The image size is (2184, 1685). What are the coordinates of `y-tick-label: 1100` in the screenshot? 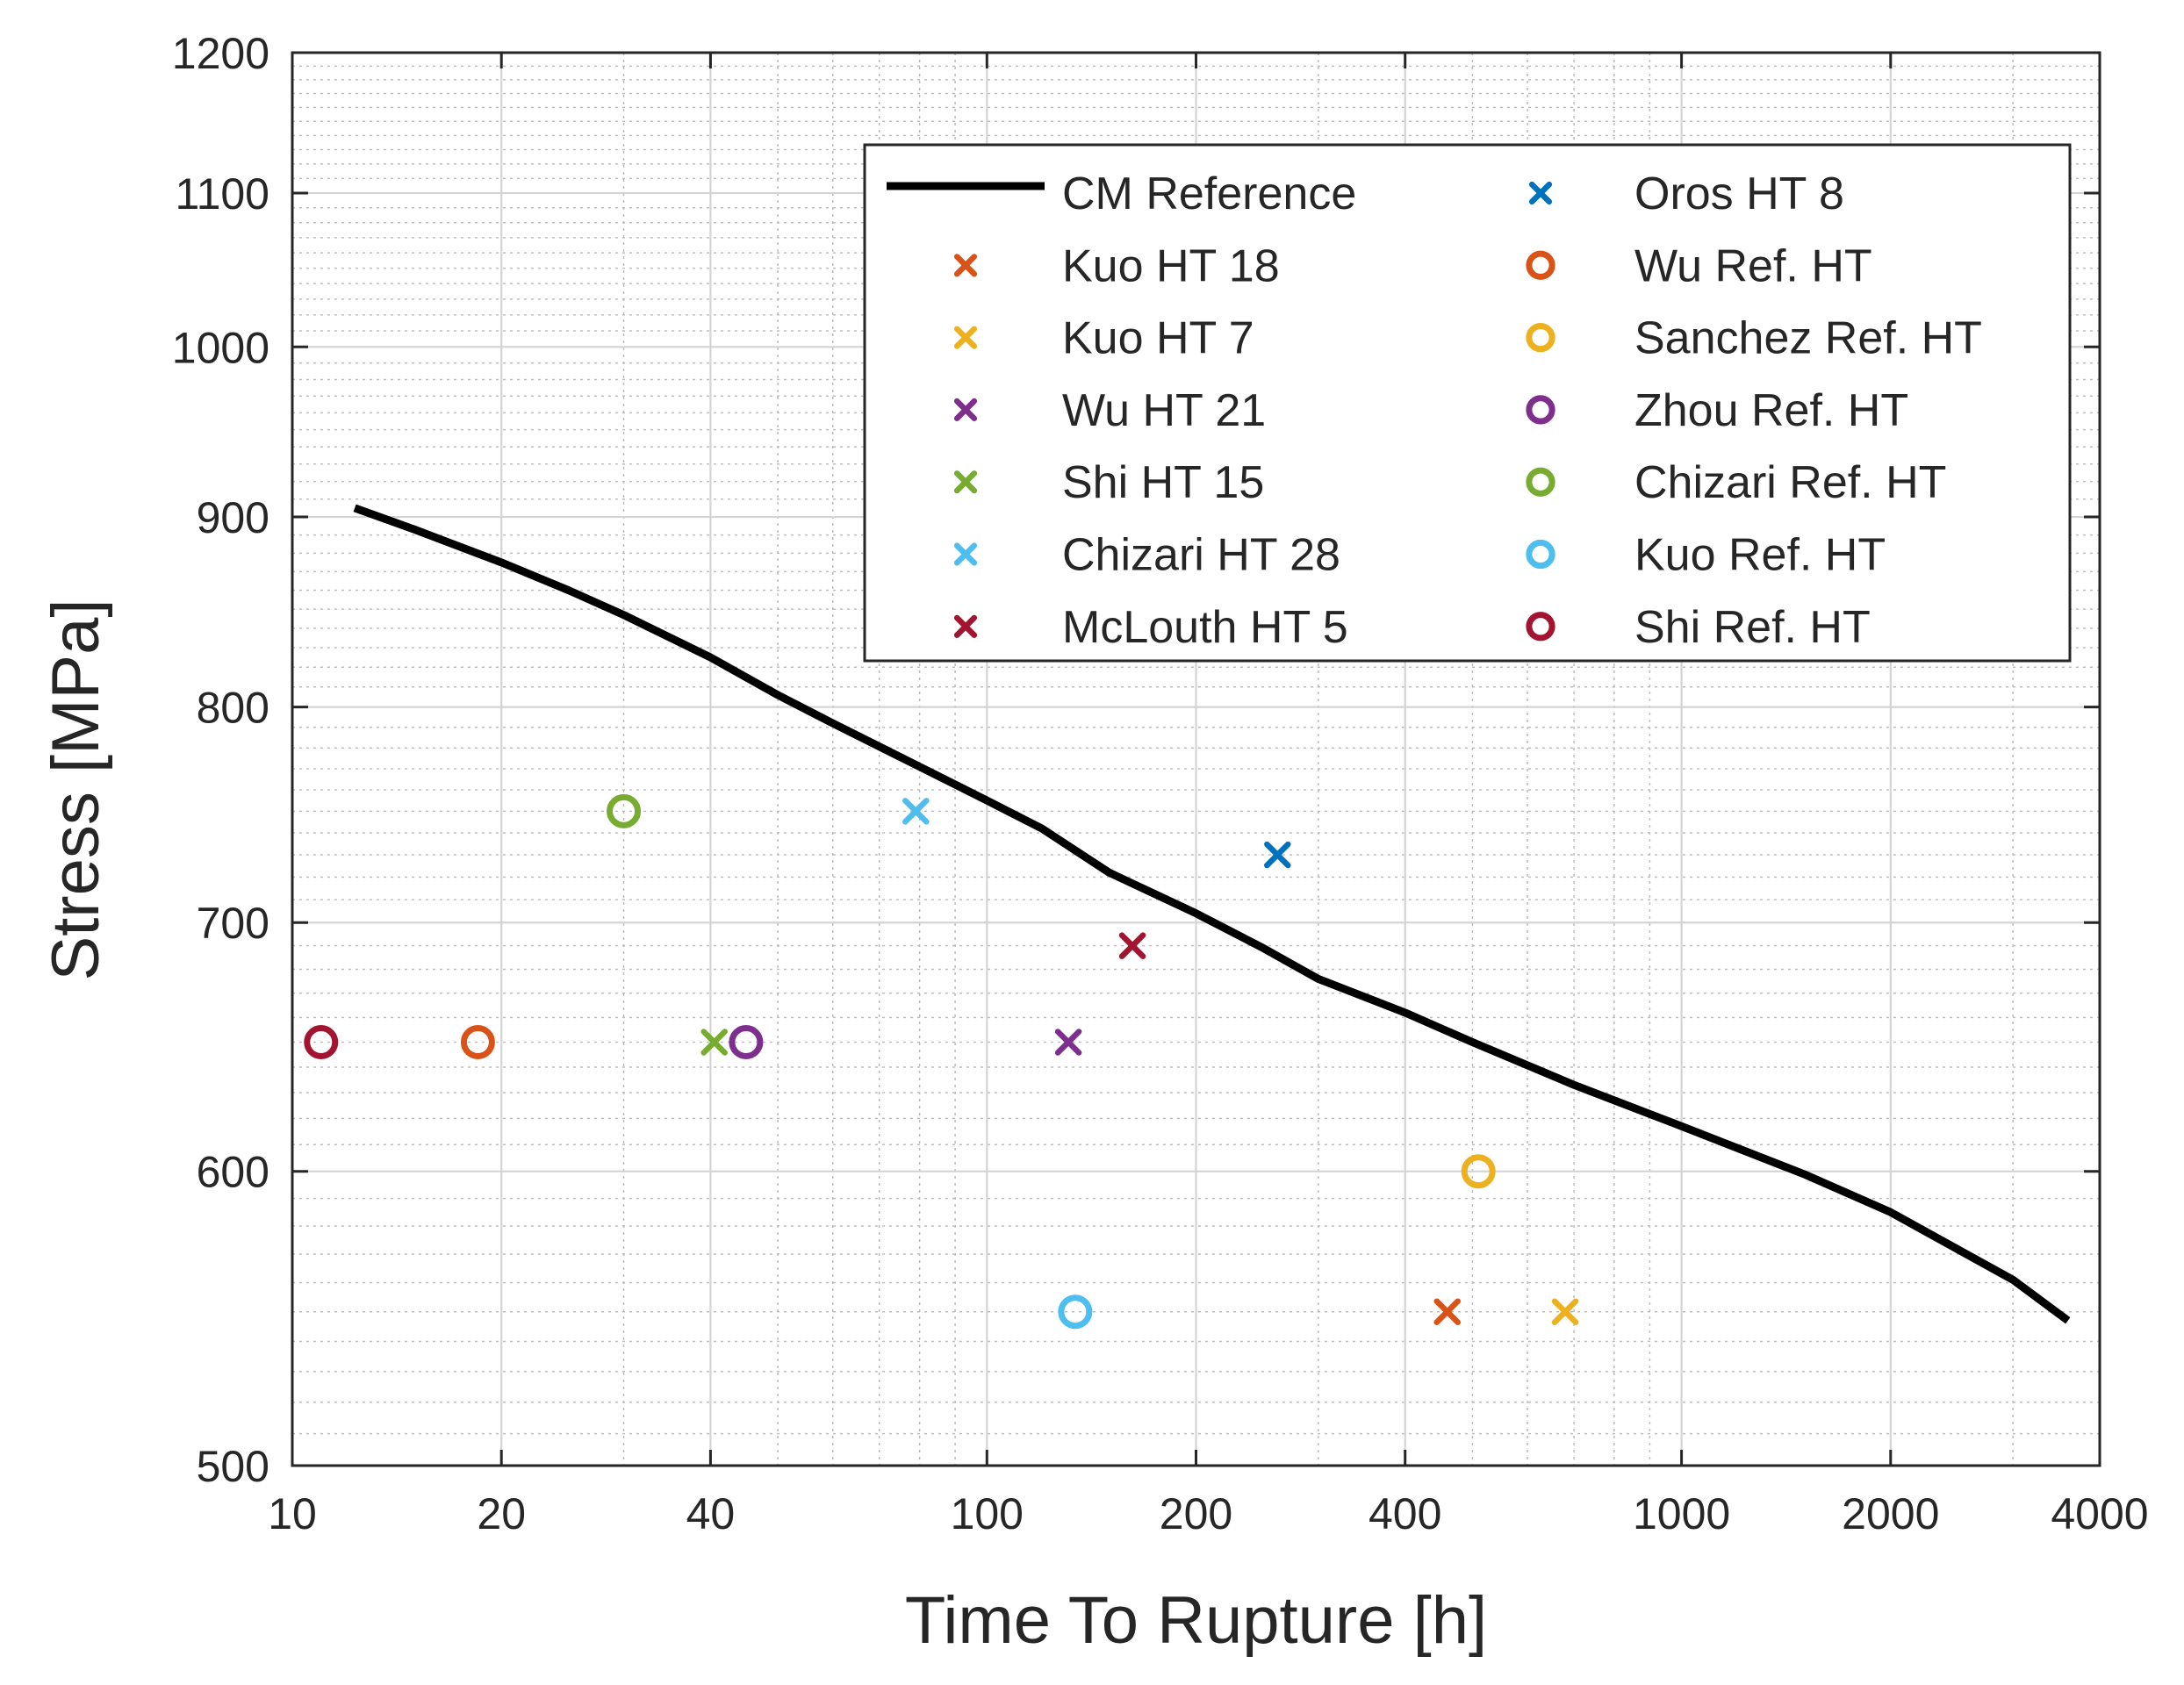 It's located at (222, 194).